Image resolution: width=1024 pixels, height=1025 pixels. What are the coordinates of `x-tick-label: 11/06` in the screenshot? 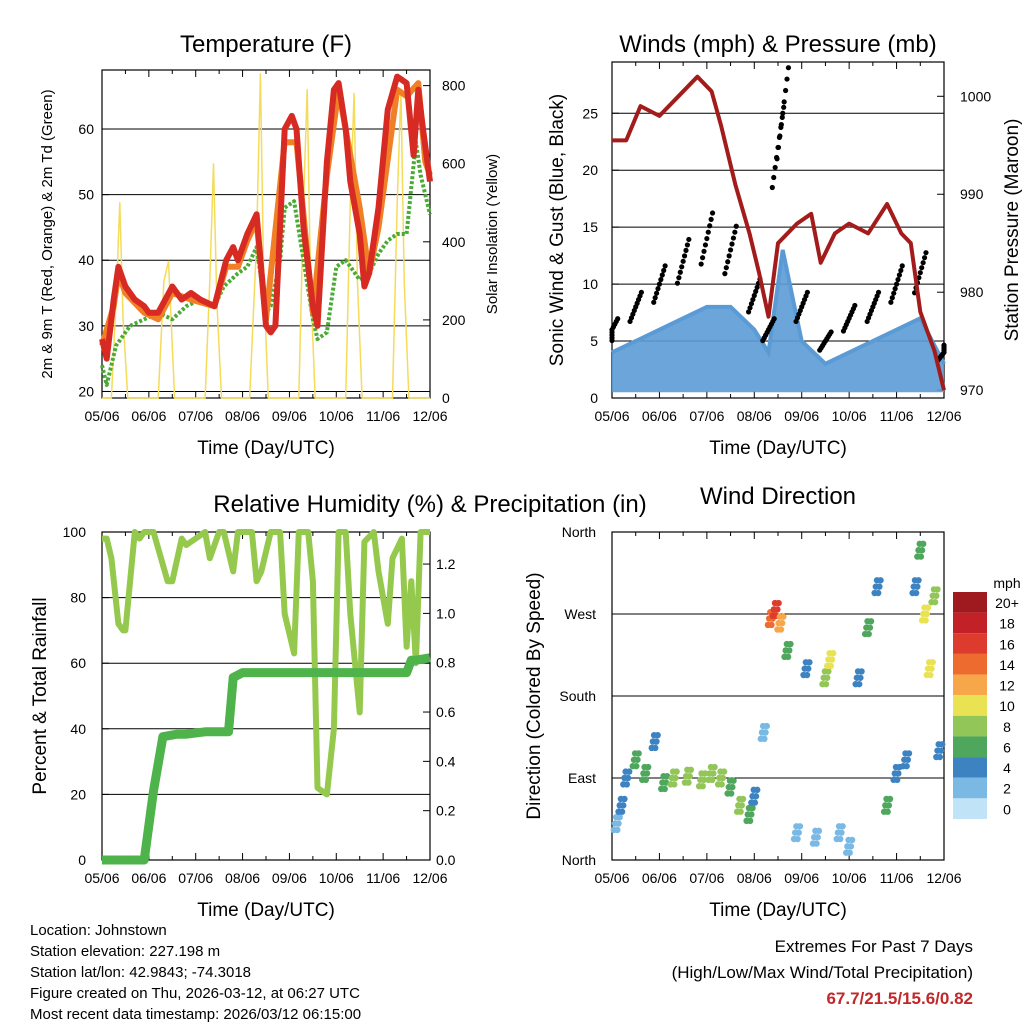 It's located at (383, 878).